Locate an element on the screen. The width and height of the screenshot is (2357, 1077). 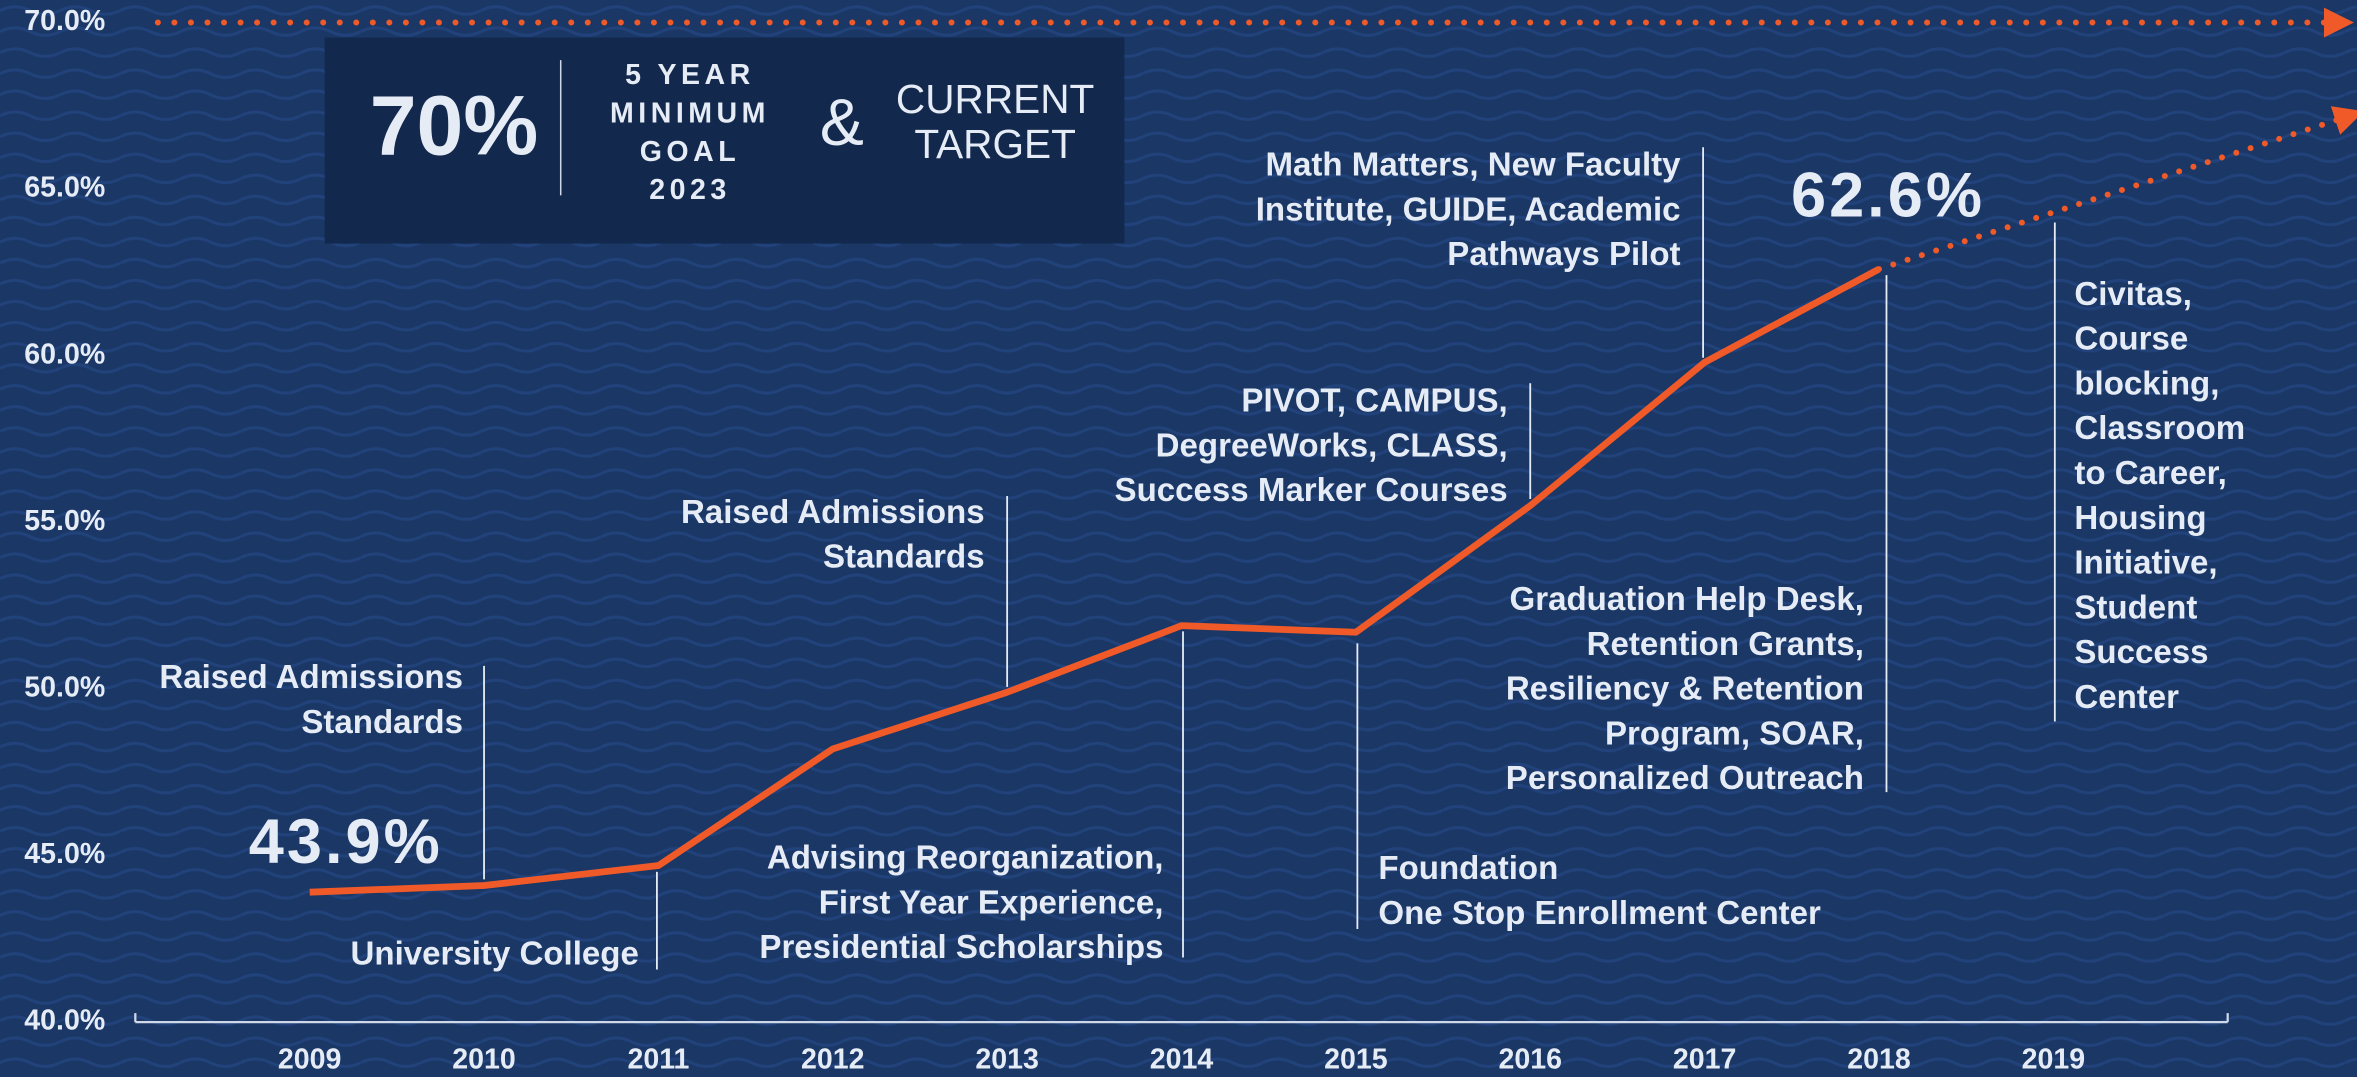
annotation-text: Pathways Pilot is located at coordinates (1563, 254).